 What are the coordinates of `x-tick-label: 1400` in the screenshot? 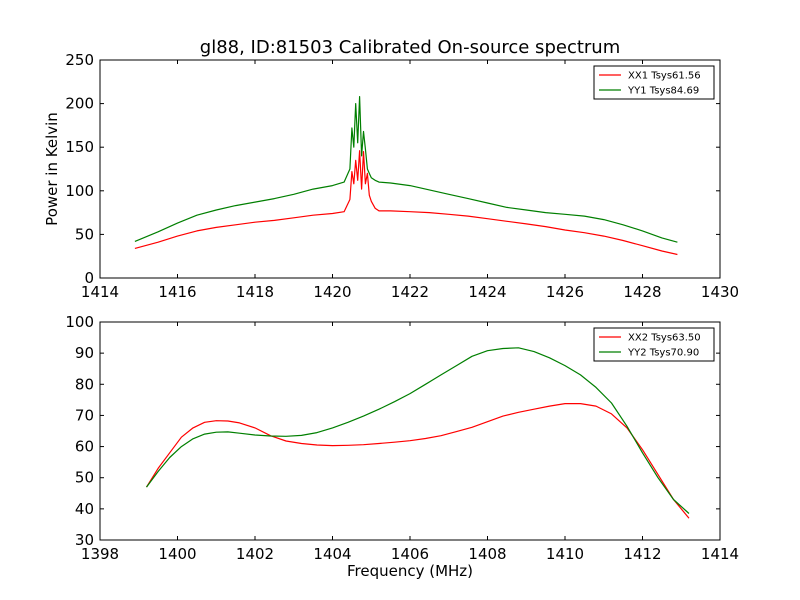 It's located at (177, 554).